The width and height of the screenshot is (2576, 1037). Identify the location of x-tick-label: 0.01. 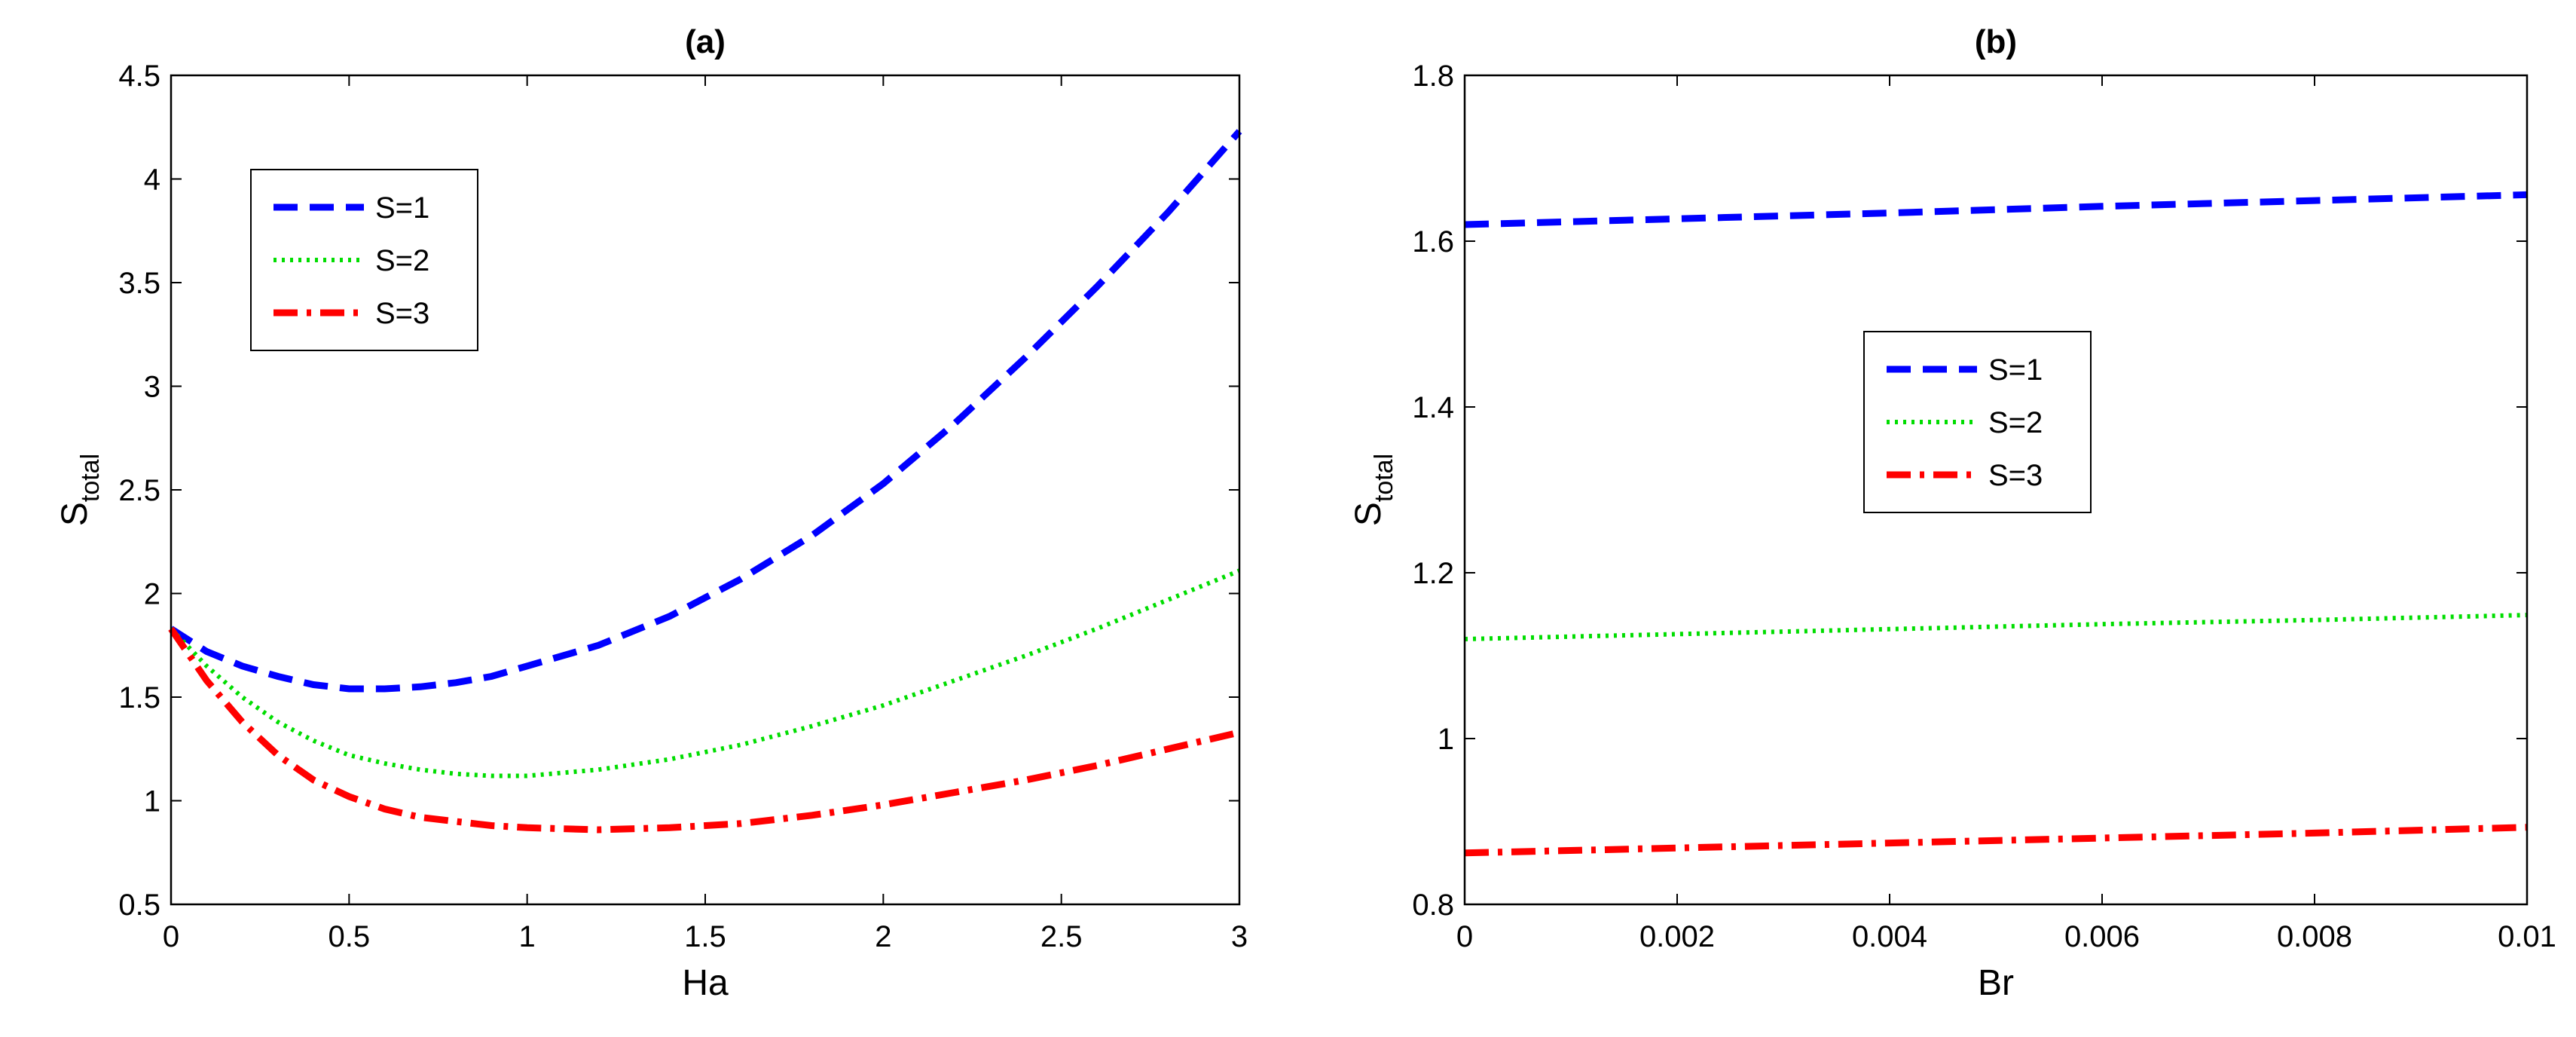
(2527, 936).